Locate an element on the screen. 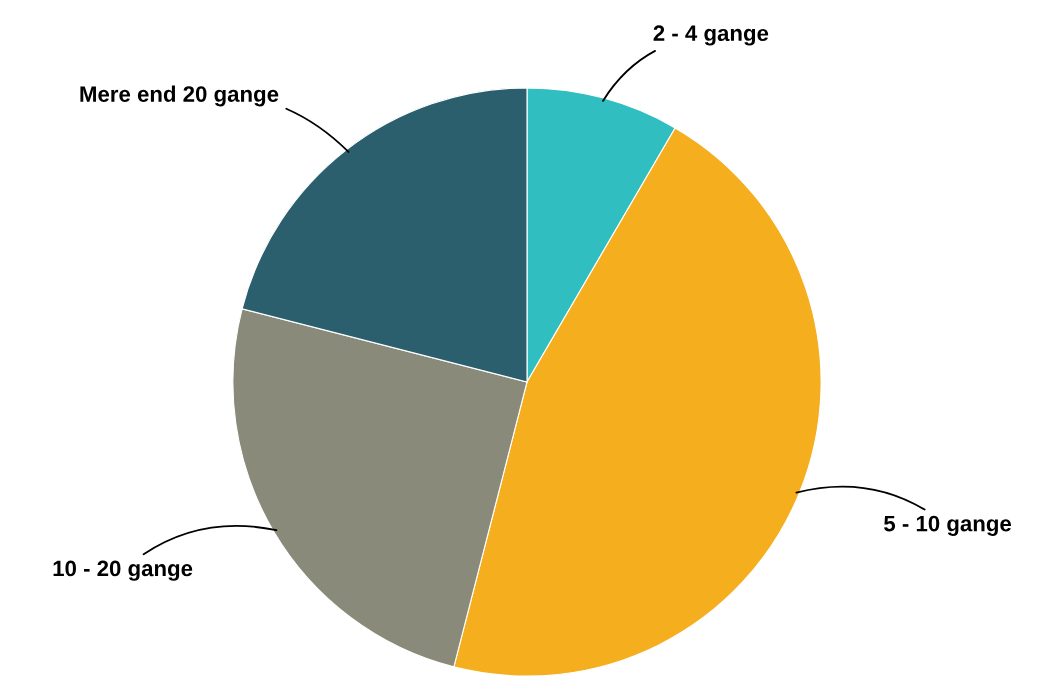 The image size is (1056, 682). slice-label: 2 - 4 gange is located at coordinates (711, 35).